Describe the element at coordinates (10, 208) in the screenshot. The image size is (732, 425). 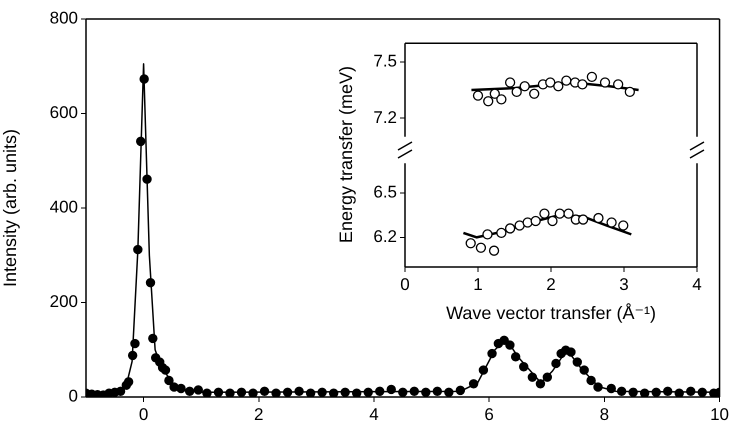
I see `y-axis-title: Intensity (arb. units)` at that location.